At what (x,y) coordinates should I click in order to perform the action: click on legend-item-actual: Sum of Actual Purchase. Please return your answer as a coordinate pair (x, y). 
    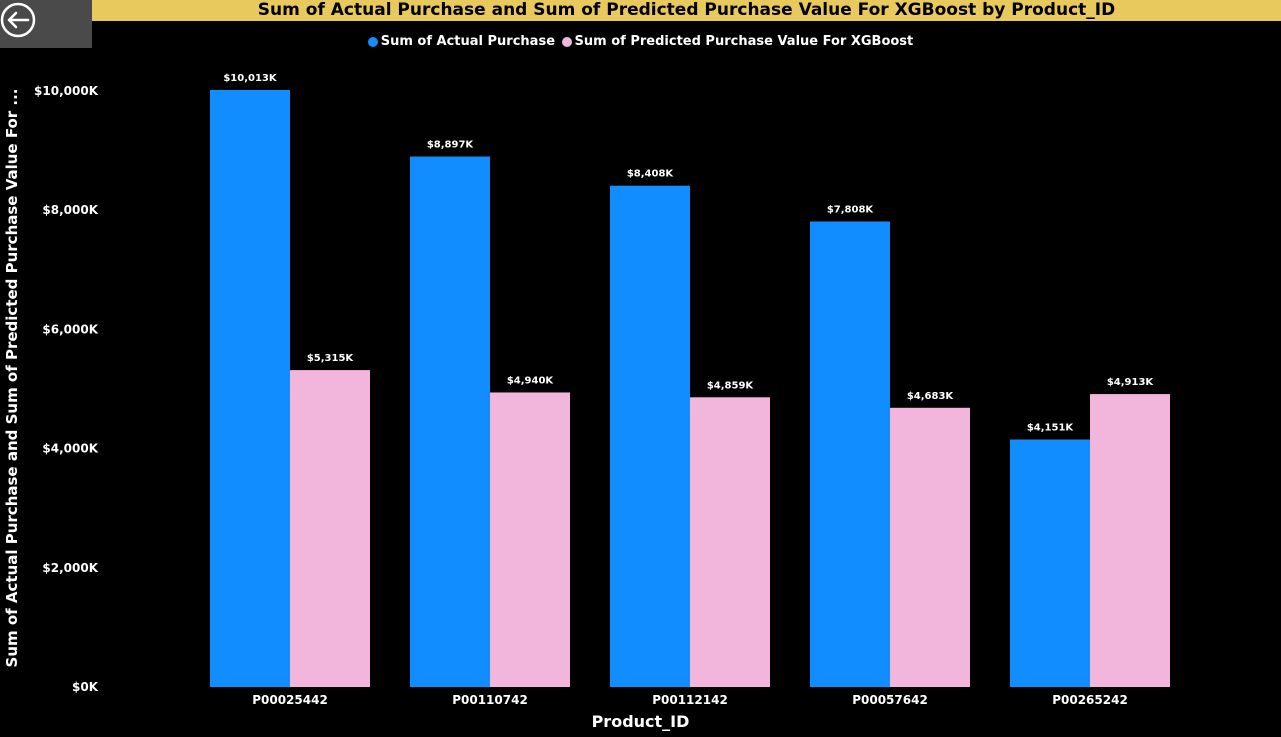
    Looking at the image, I should click on (461, 41).